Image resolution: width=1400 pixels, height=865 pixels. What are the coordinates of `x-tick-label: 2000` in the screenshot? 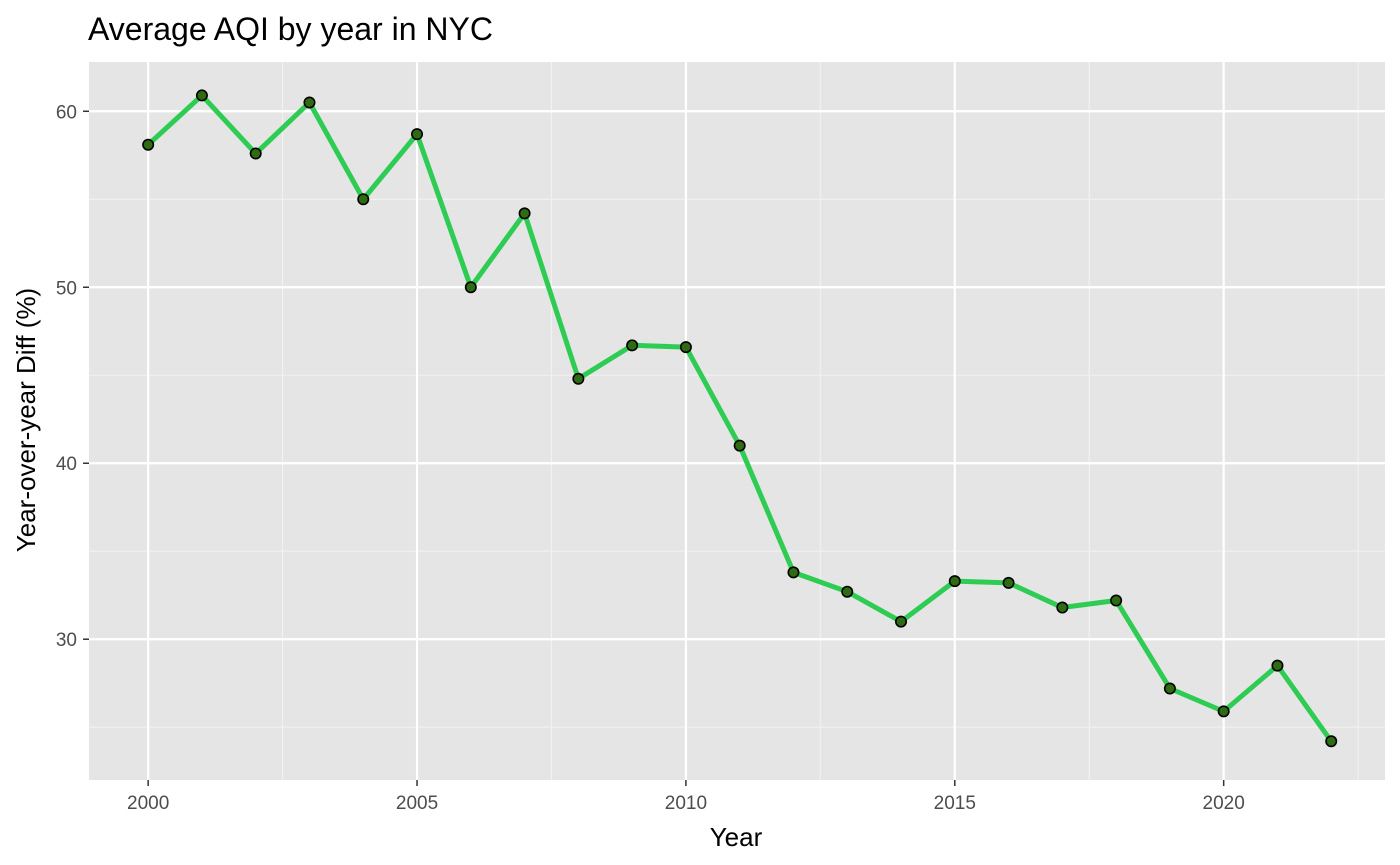 It's located at (148, 803).